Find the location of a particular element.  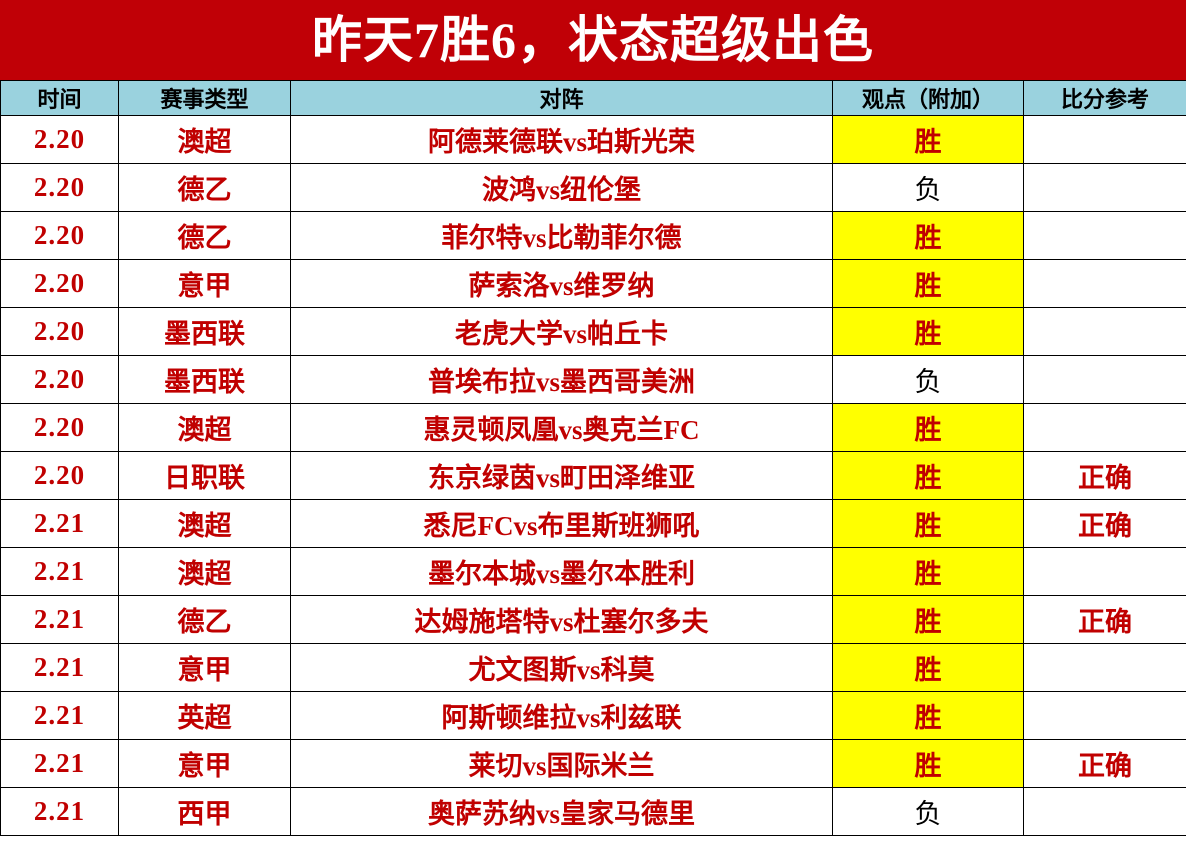

cell-match: 普埃布拉vs墨西哥美洲 is located at coordinates (561, 379).